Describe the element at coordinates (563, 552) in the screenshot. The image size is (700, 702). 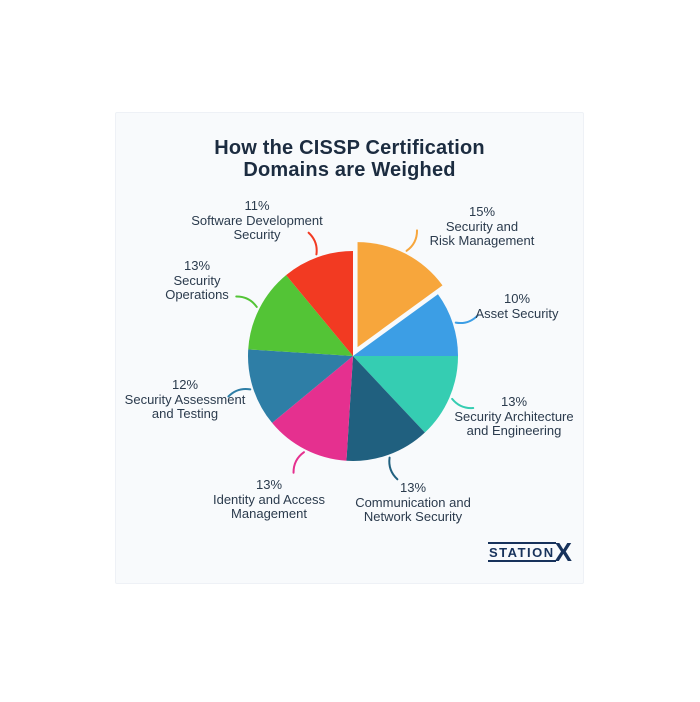
I see `logo-x-mark: X` at that location.